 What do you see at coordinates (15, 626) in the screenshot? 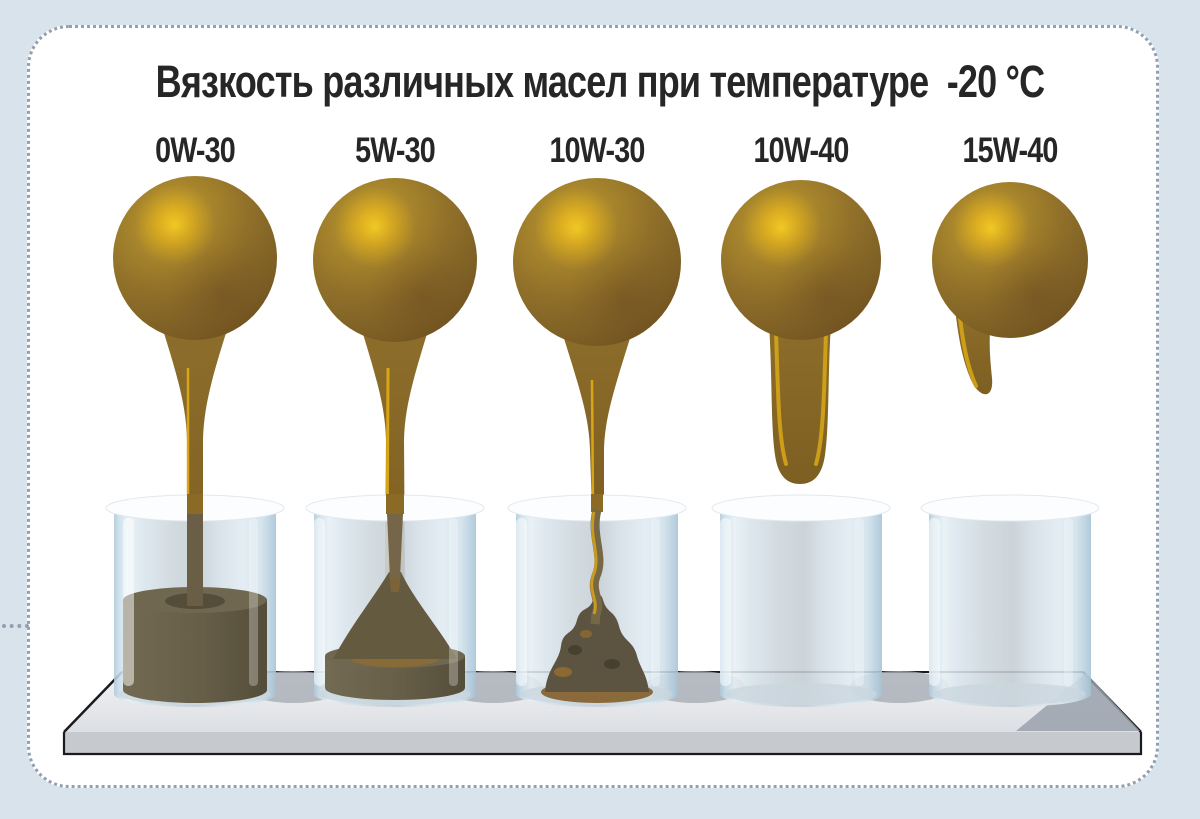
I see `border-tick-mark` at bounding box center [15, 626].